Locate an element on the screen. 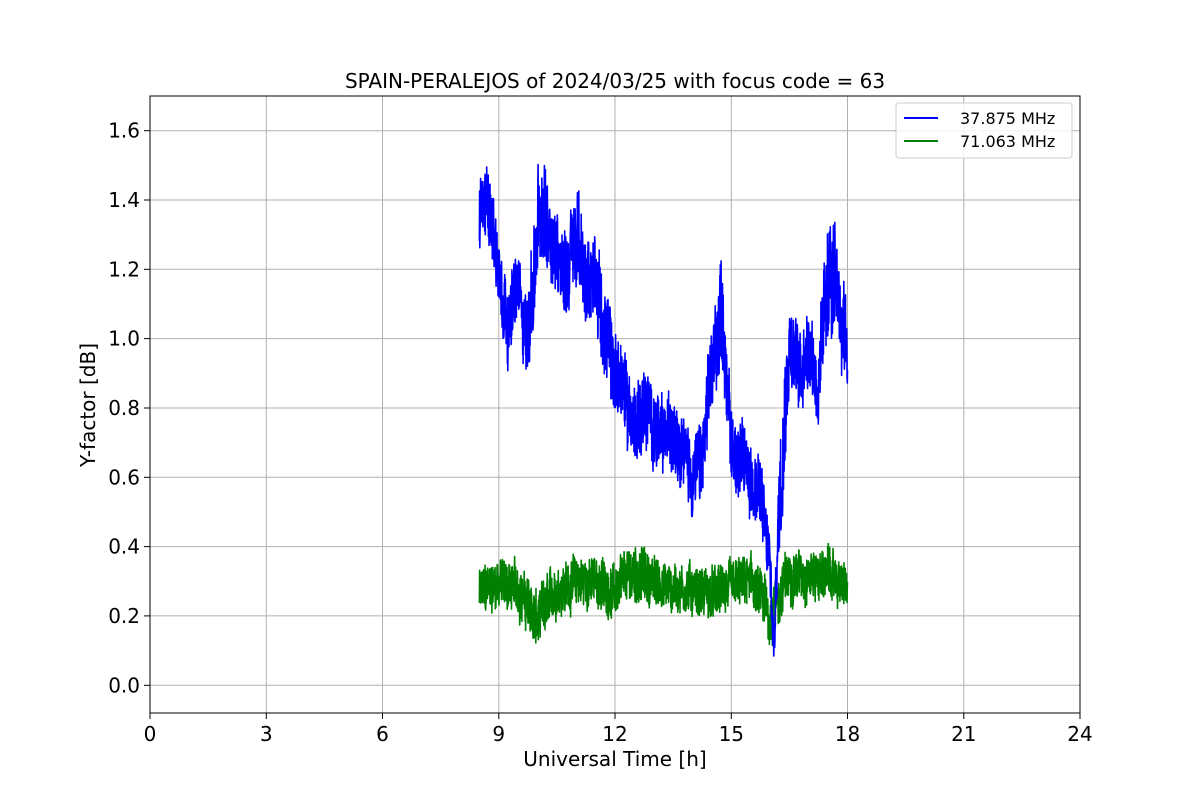 The width and height of the screenshot is (1200, 800). x-tick-label: 21 is located at coordinates (963, 734).